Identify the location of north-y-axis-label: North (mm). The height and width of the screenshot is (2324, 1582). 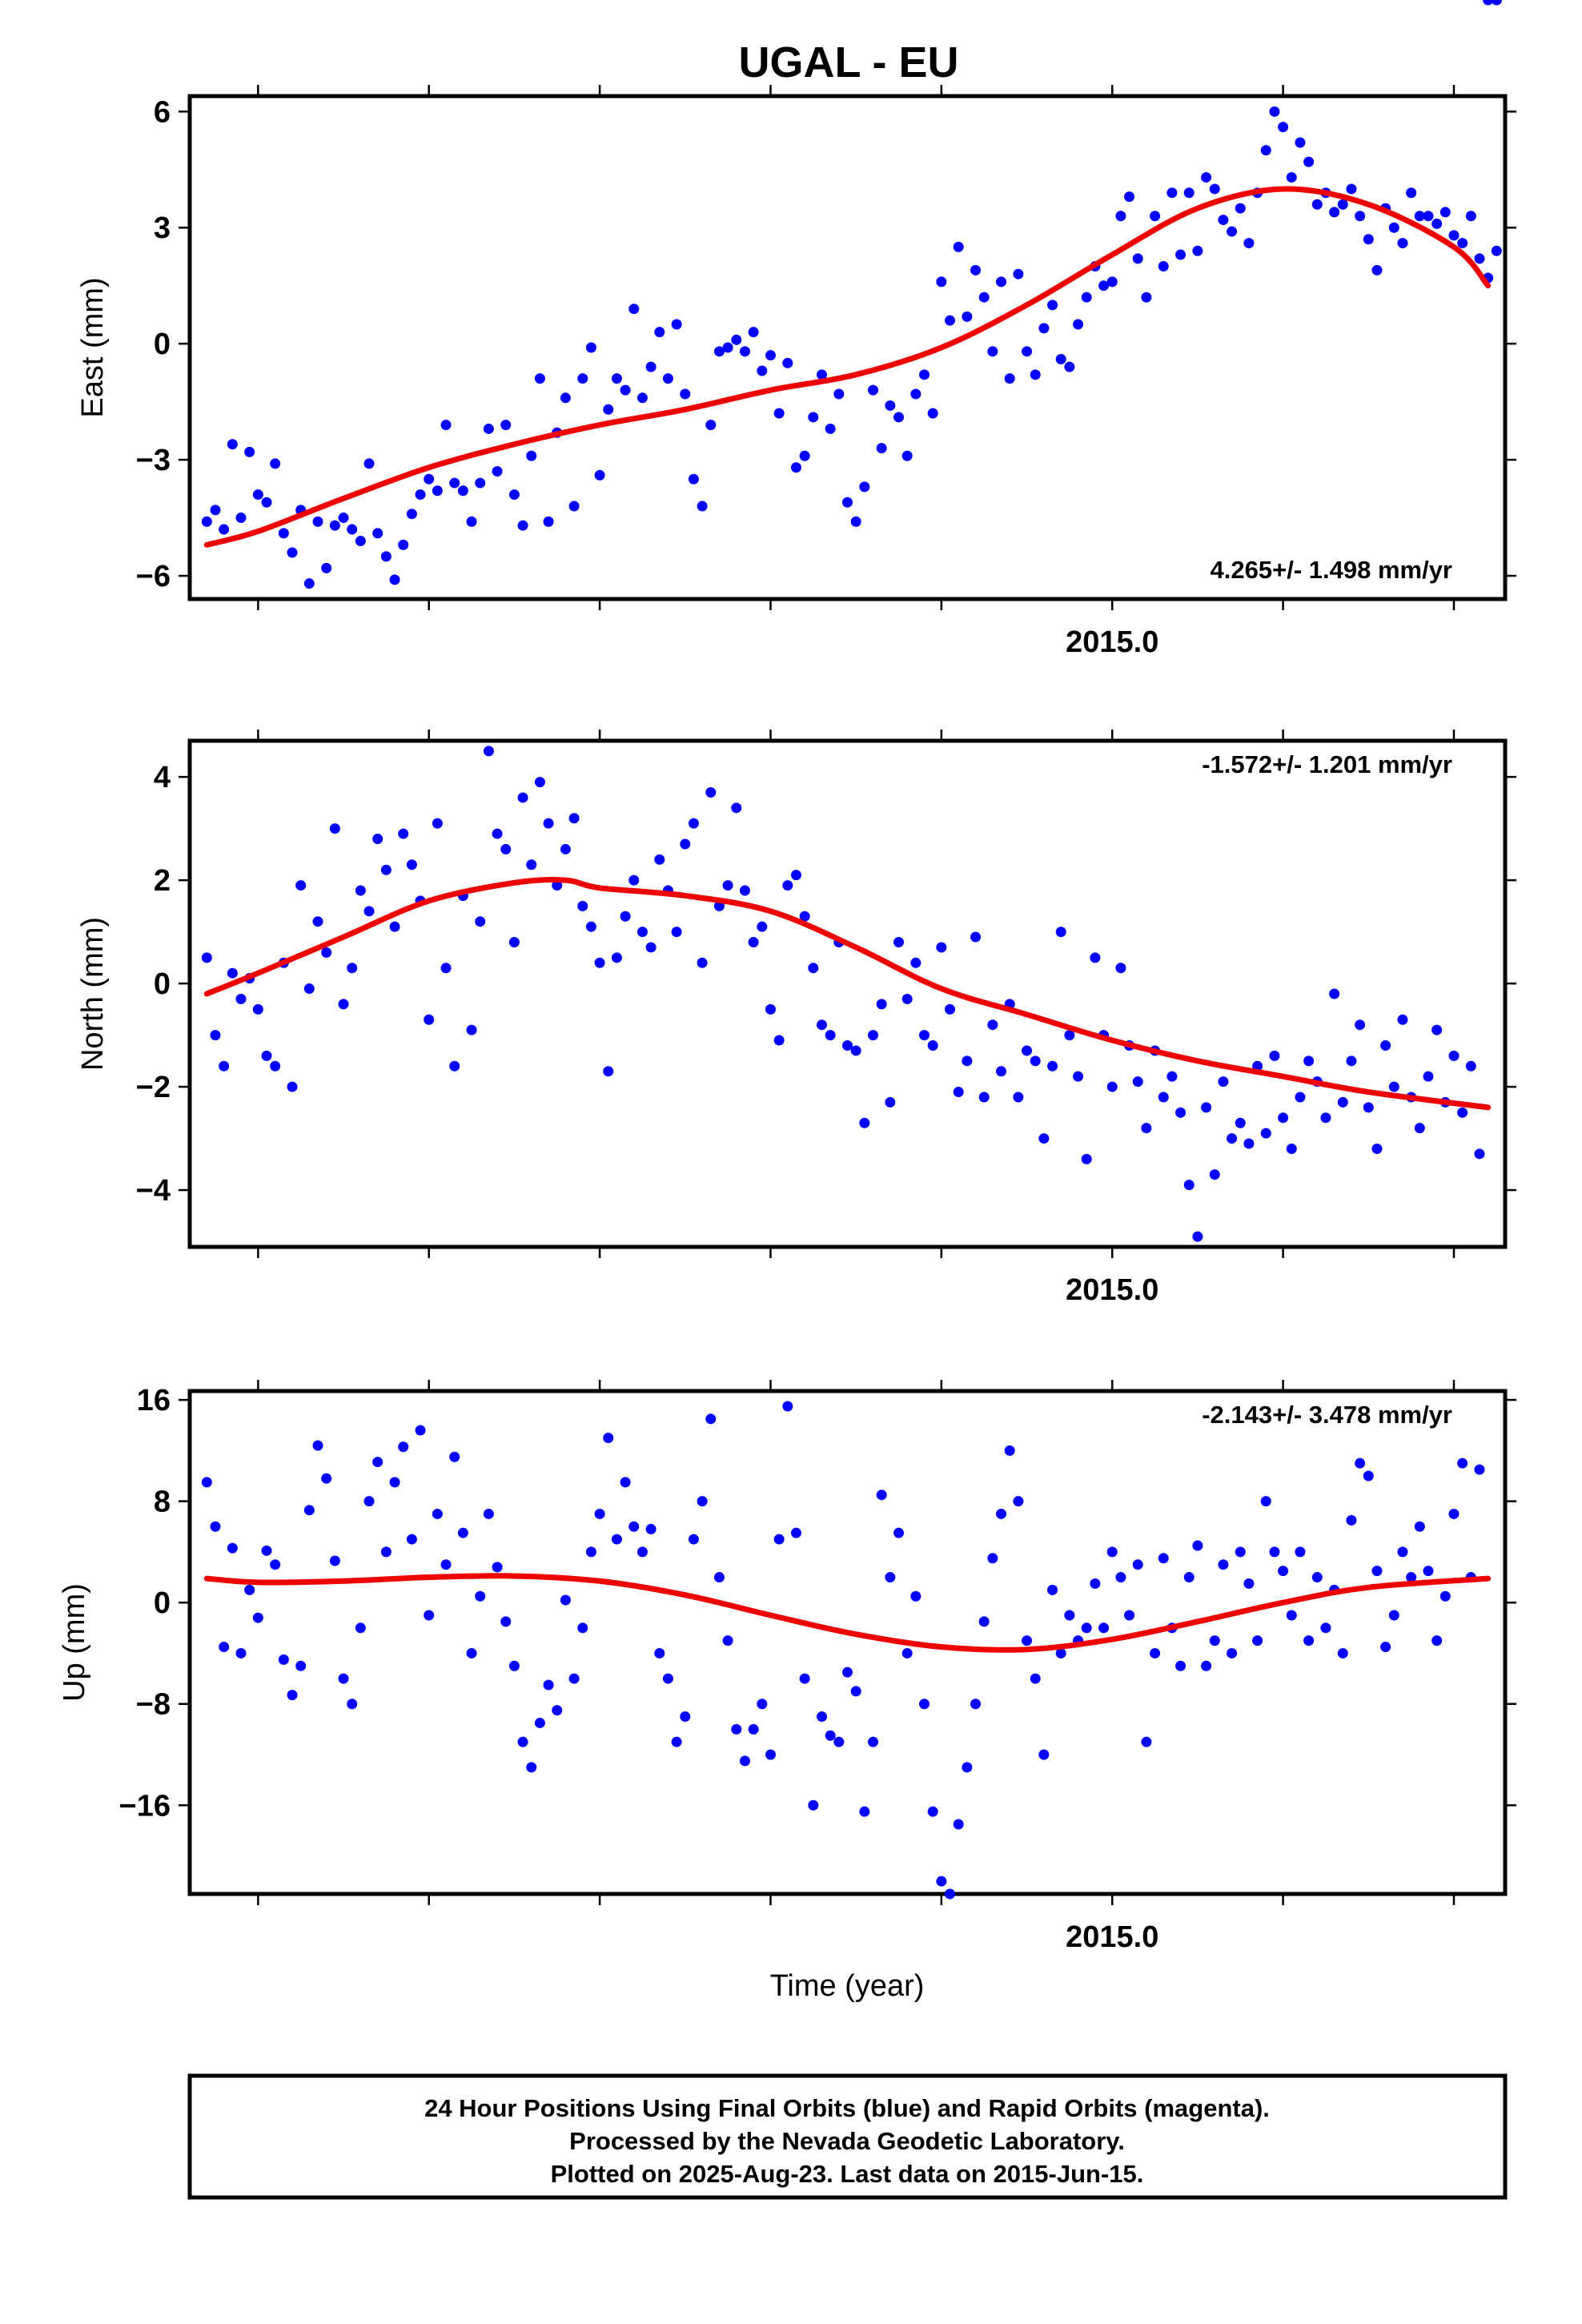
(93, 994).